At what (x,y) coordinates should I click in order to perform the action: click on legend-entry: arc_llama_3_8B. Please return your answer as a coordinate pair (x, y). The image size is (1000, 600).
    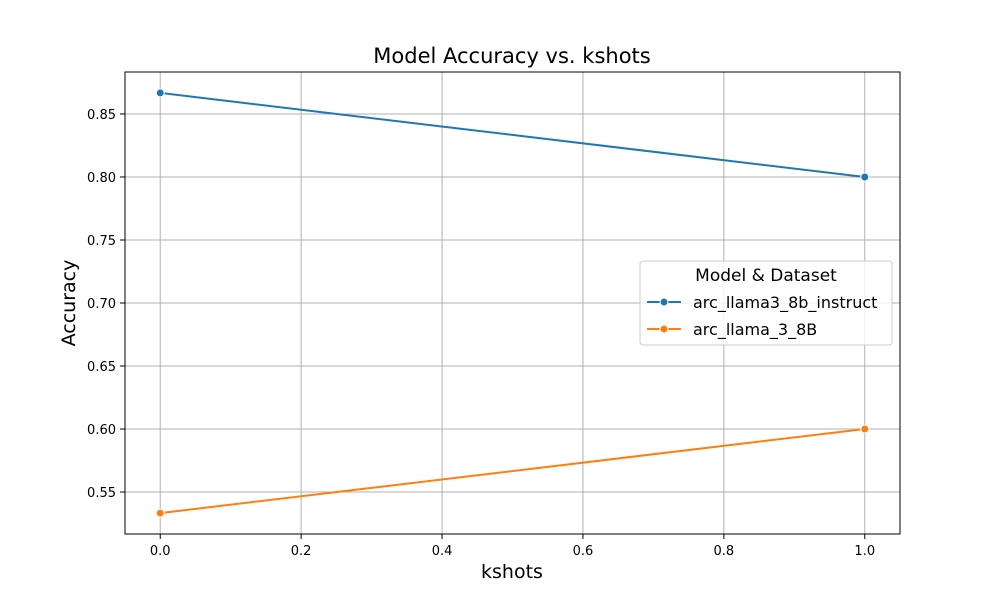
    Looking at the image, I should click on (732, 330).